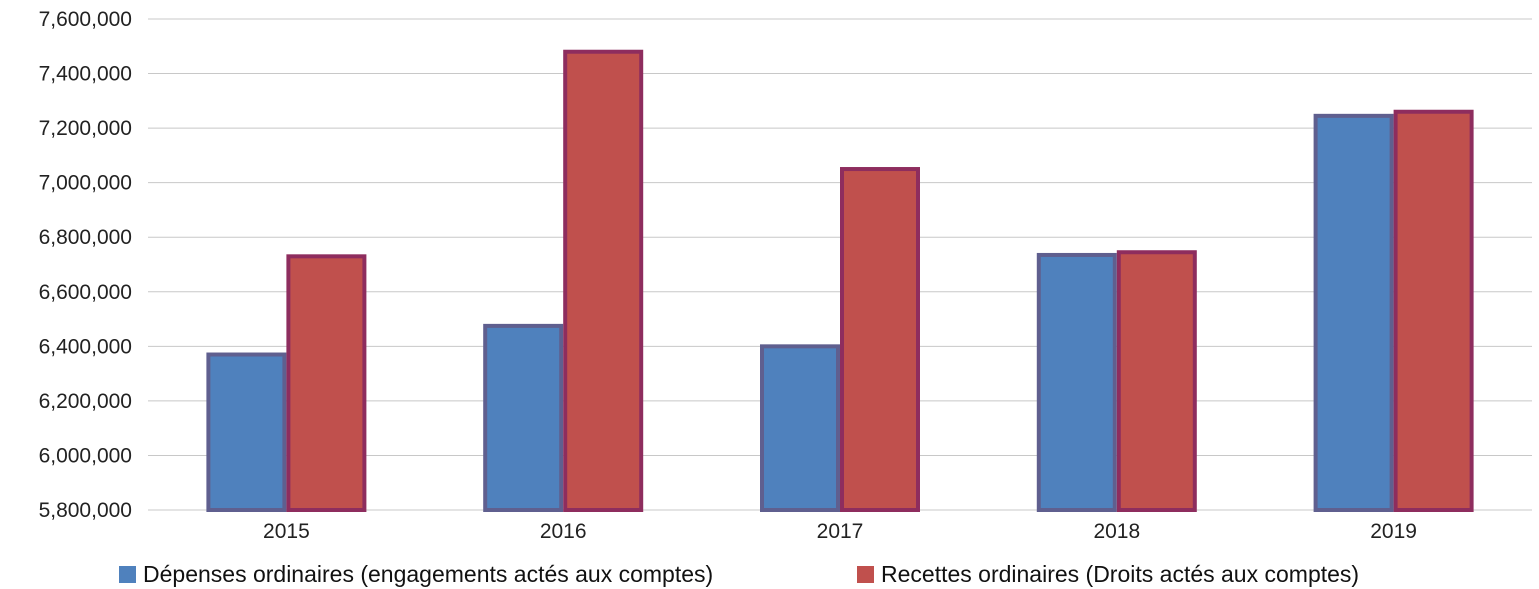 This screenshot has height=589, width=1539. I want to click on y-tick-label: 7,200,000, so click(85, 128).